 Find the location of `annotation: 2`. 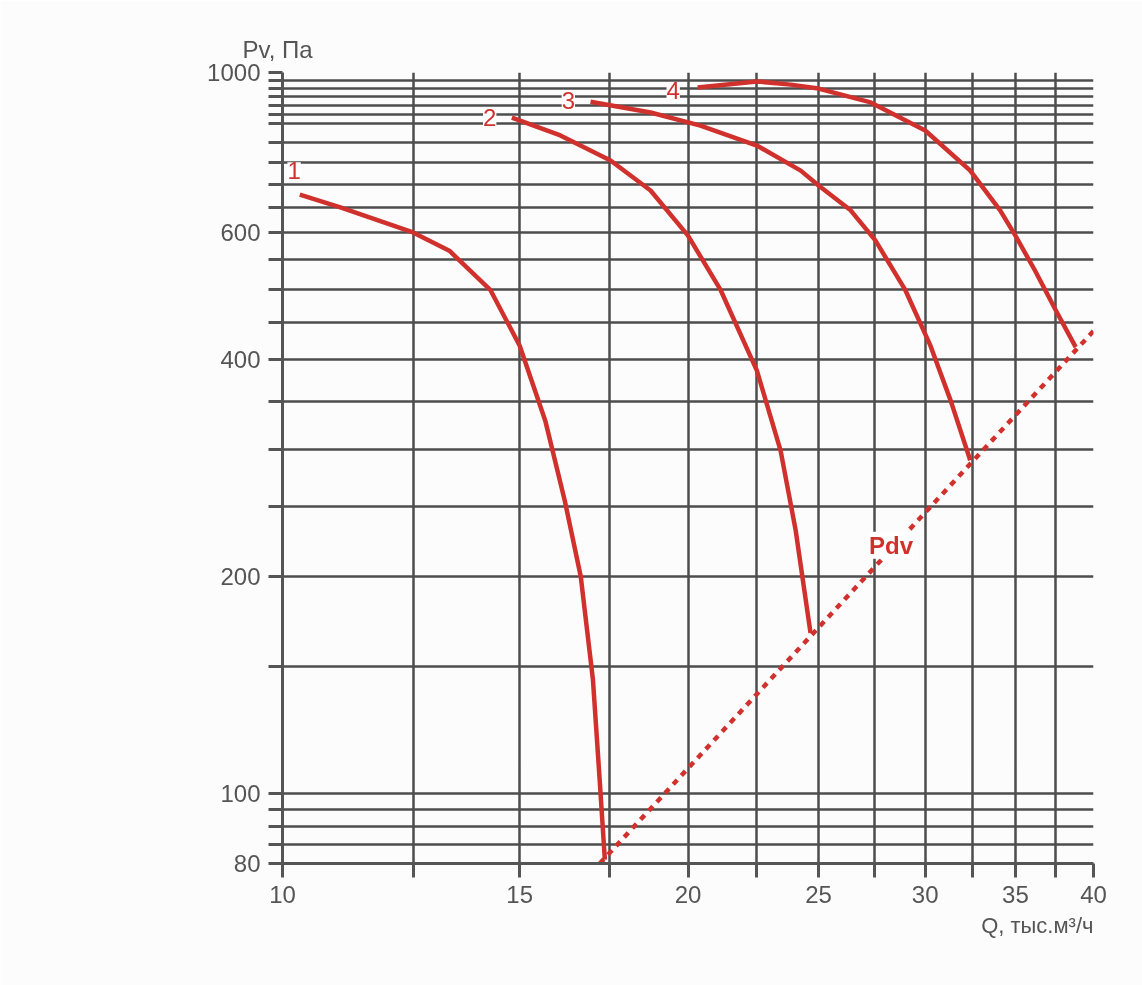

annotation: 2 is located at coordinates (490, 118).